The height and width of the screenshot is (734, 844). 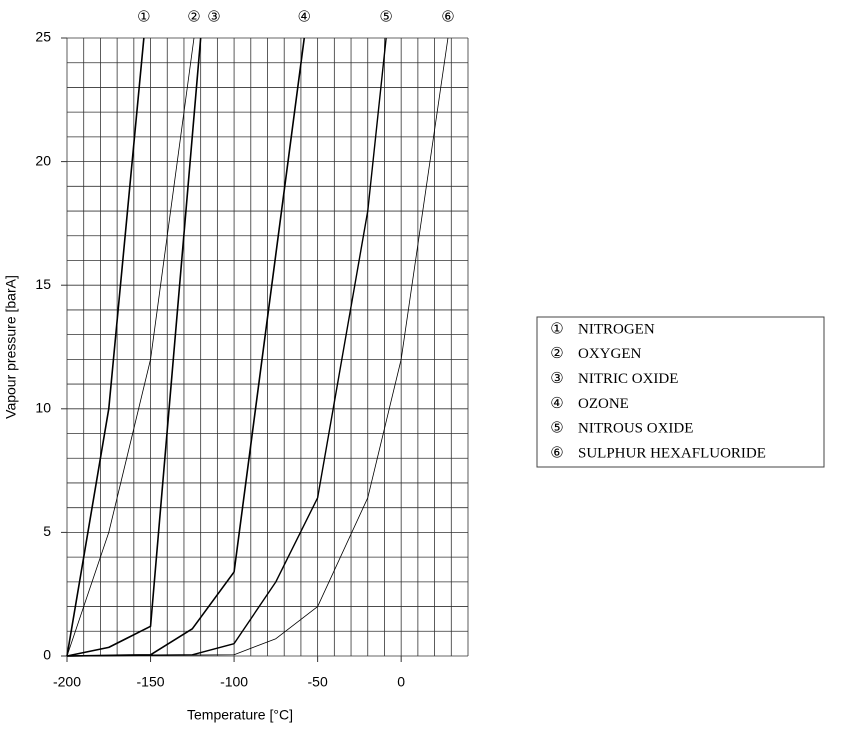 I want to click on curve-label: ③, so click(x=213, y=17).